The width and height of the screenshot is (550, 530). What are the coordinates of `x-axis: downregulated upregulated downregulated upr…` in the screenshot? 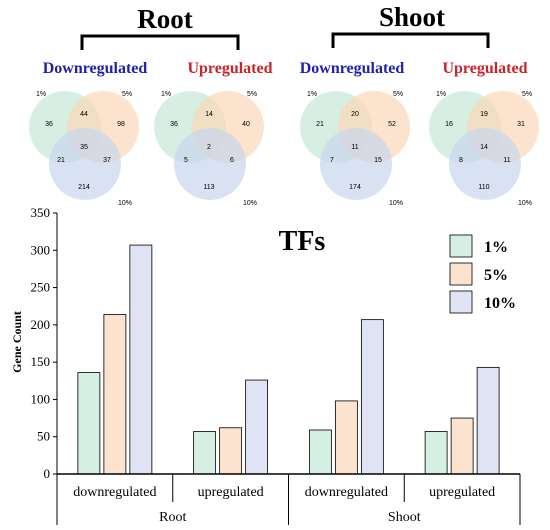 It's located at (288, 499).